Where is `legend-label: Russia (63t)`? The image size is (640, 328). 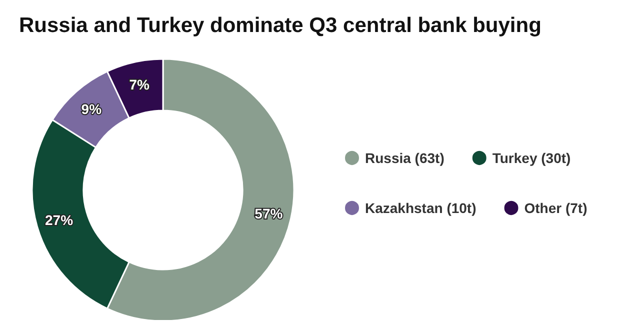
legend-label: Russia (63t) is located at coordinates (404, 158).